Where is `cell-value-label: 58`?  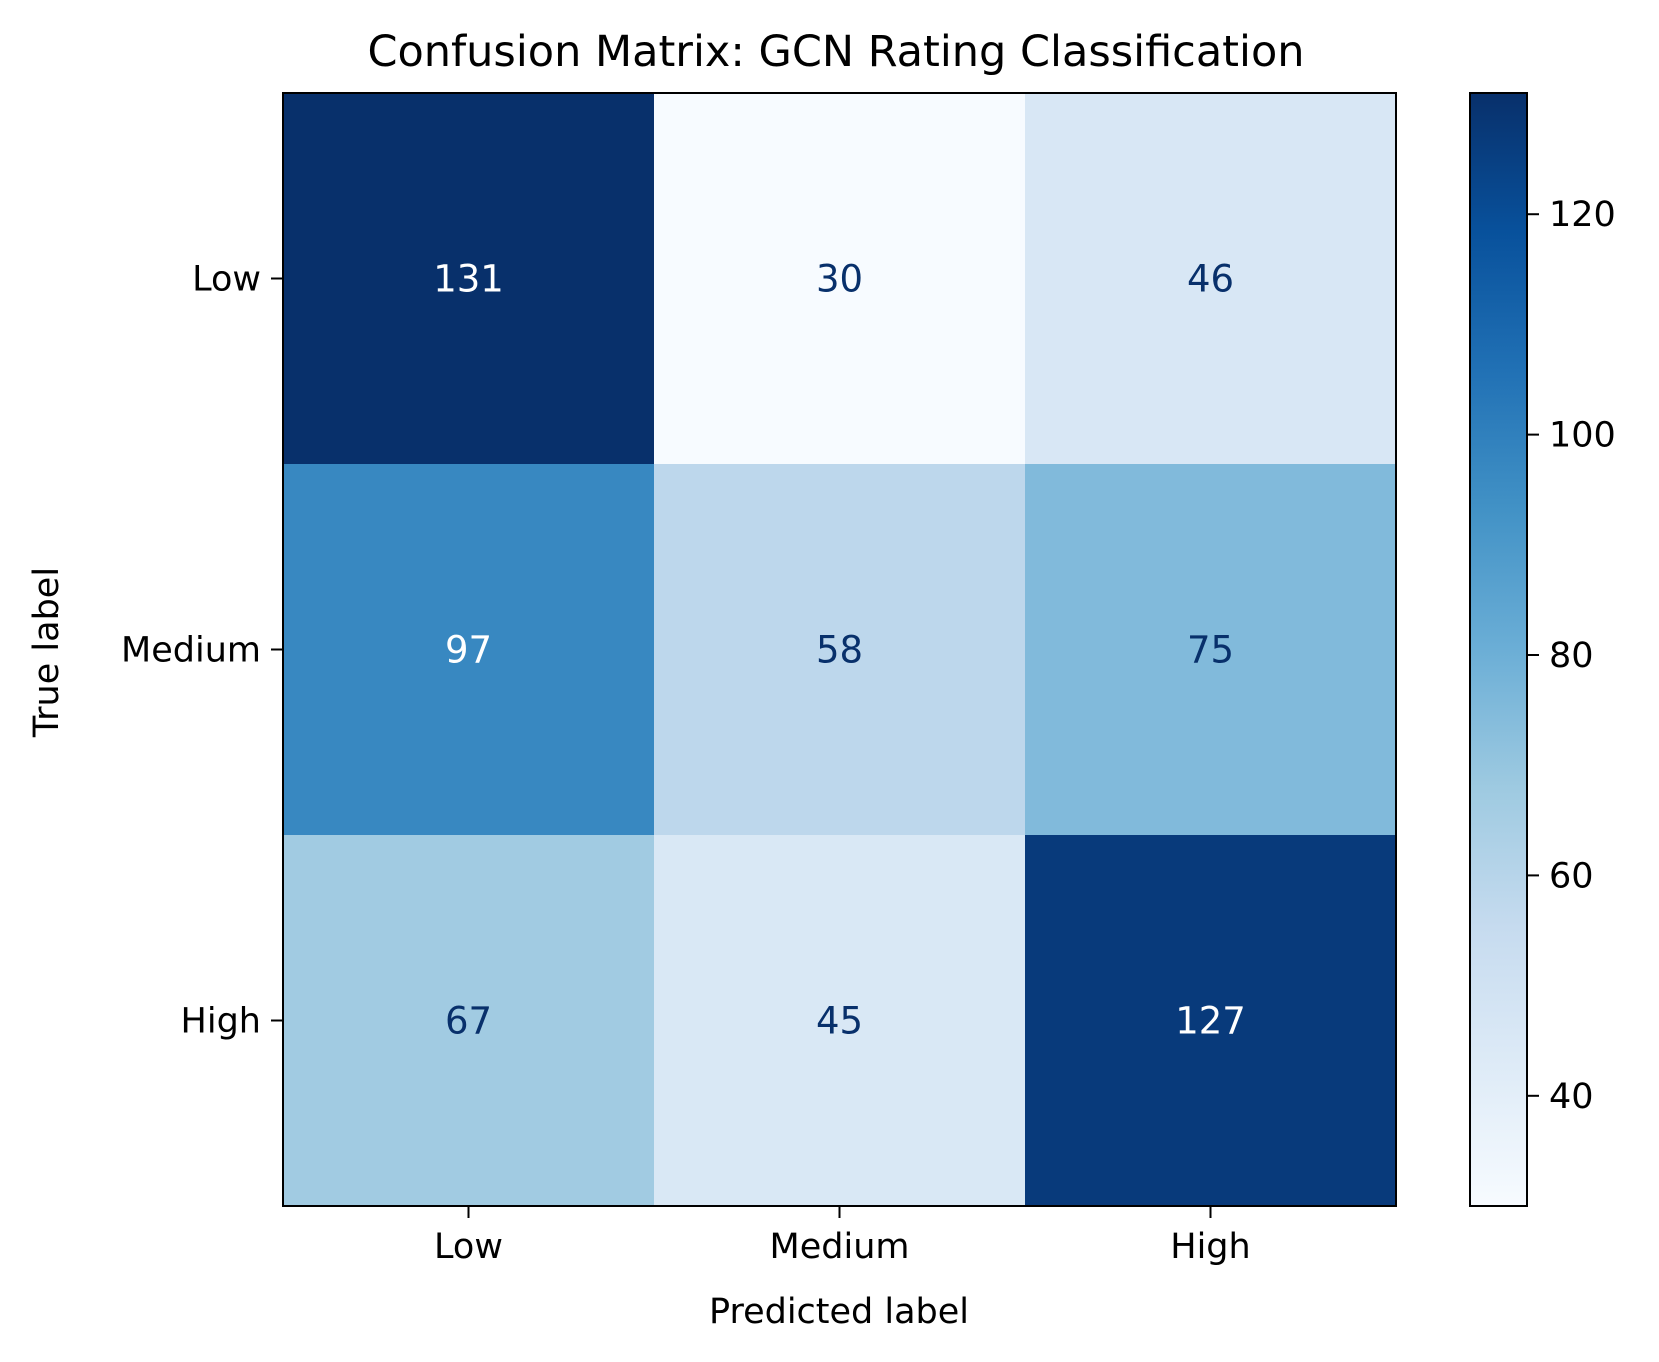
cell-value-label: 58 is located at coordinates (839, 650).